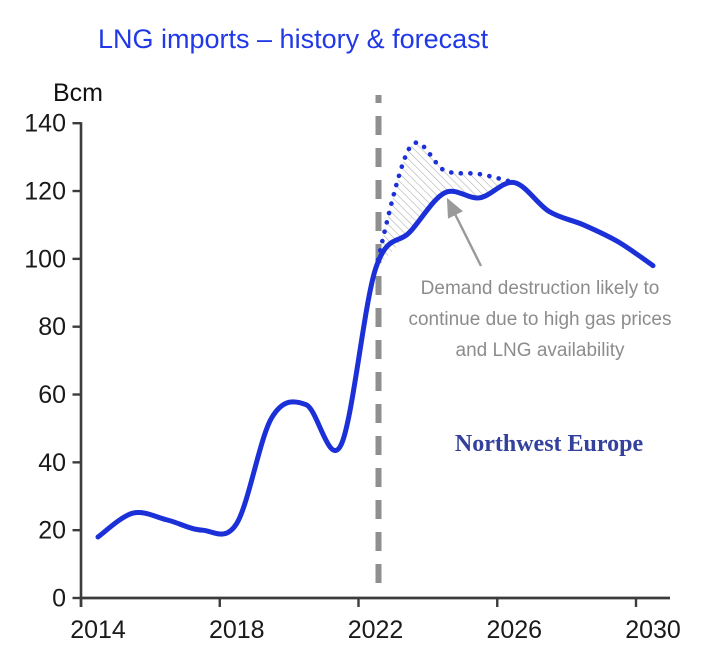 This screenshot has width=704, height=658. Describe the element at coordinates (45, 192) in the screenshot. I see `y-axis-tick-label: 120` at that location.